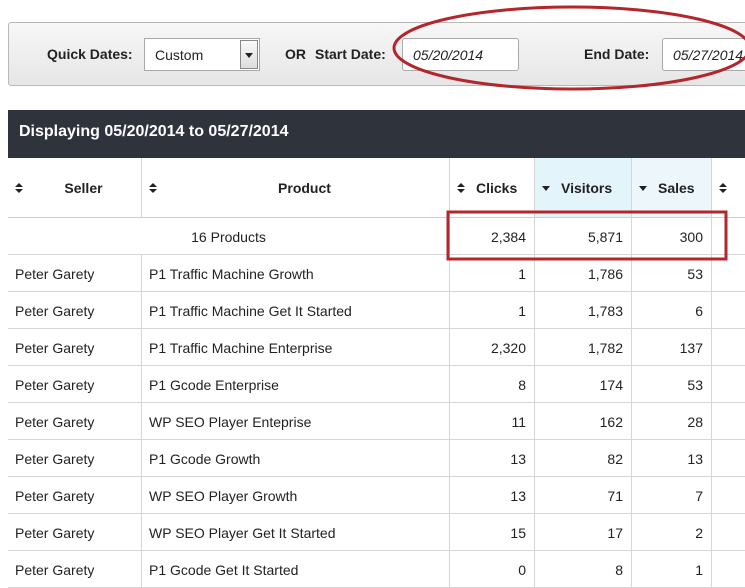  Describe the element at coordinates (492, 569) in the screenshot. I see `number-cell: 0` at that location.